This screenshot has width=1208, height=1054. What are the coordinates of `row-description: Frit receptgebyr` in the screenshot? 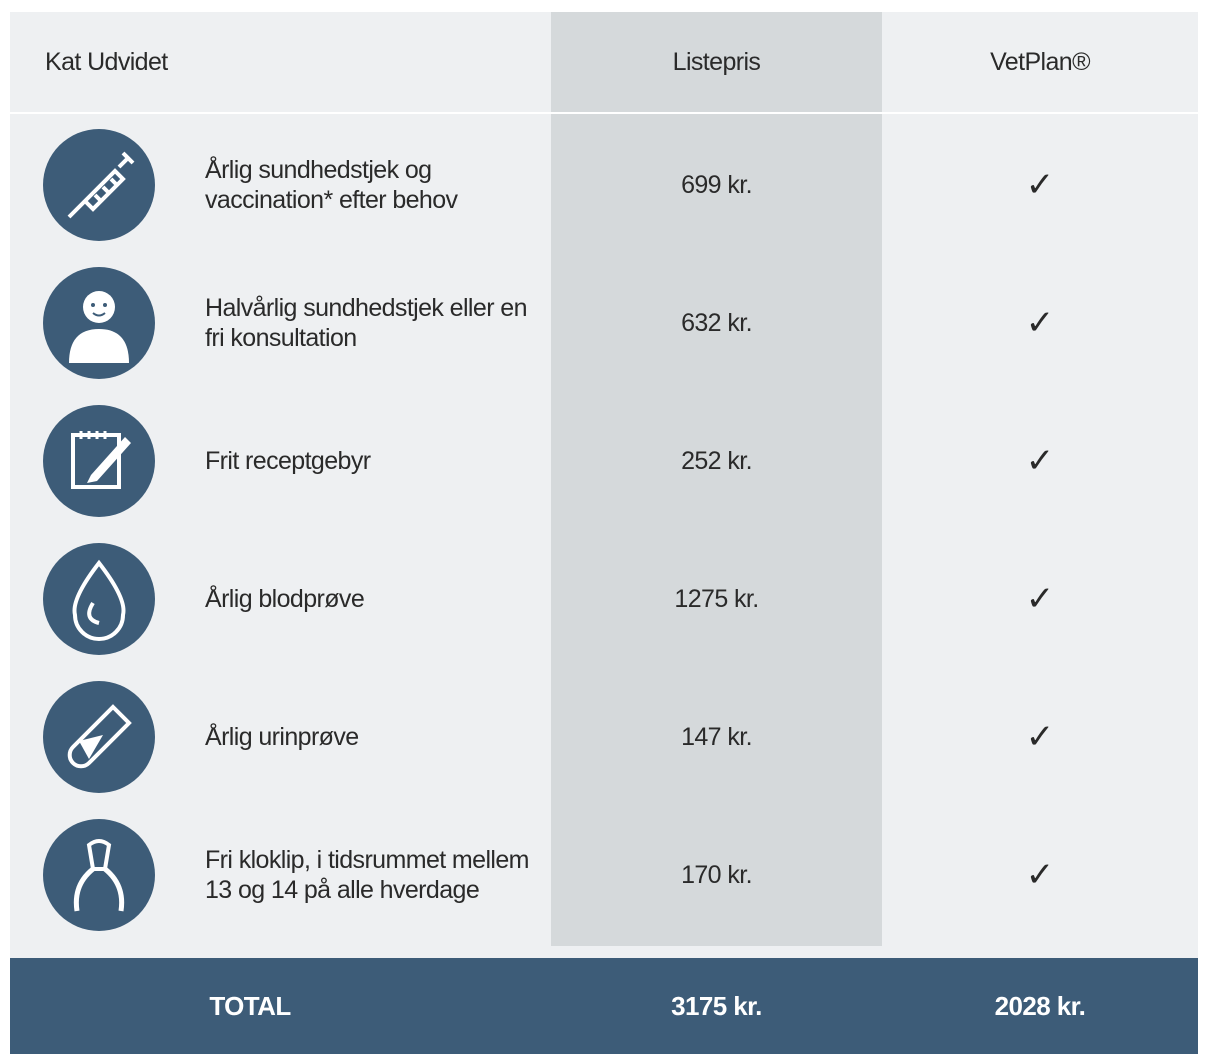 It's located at (288, 461).